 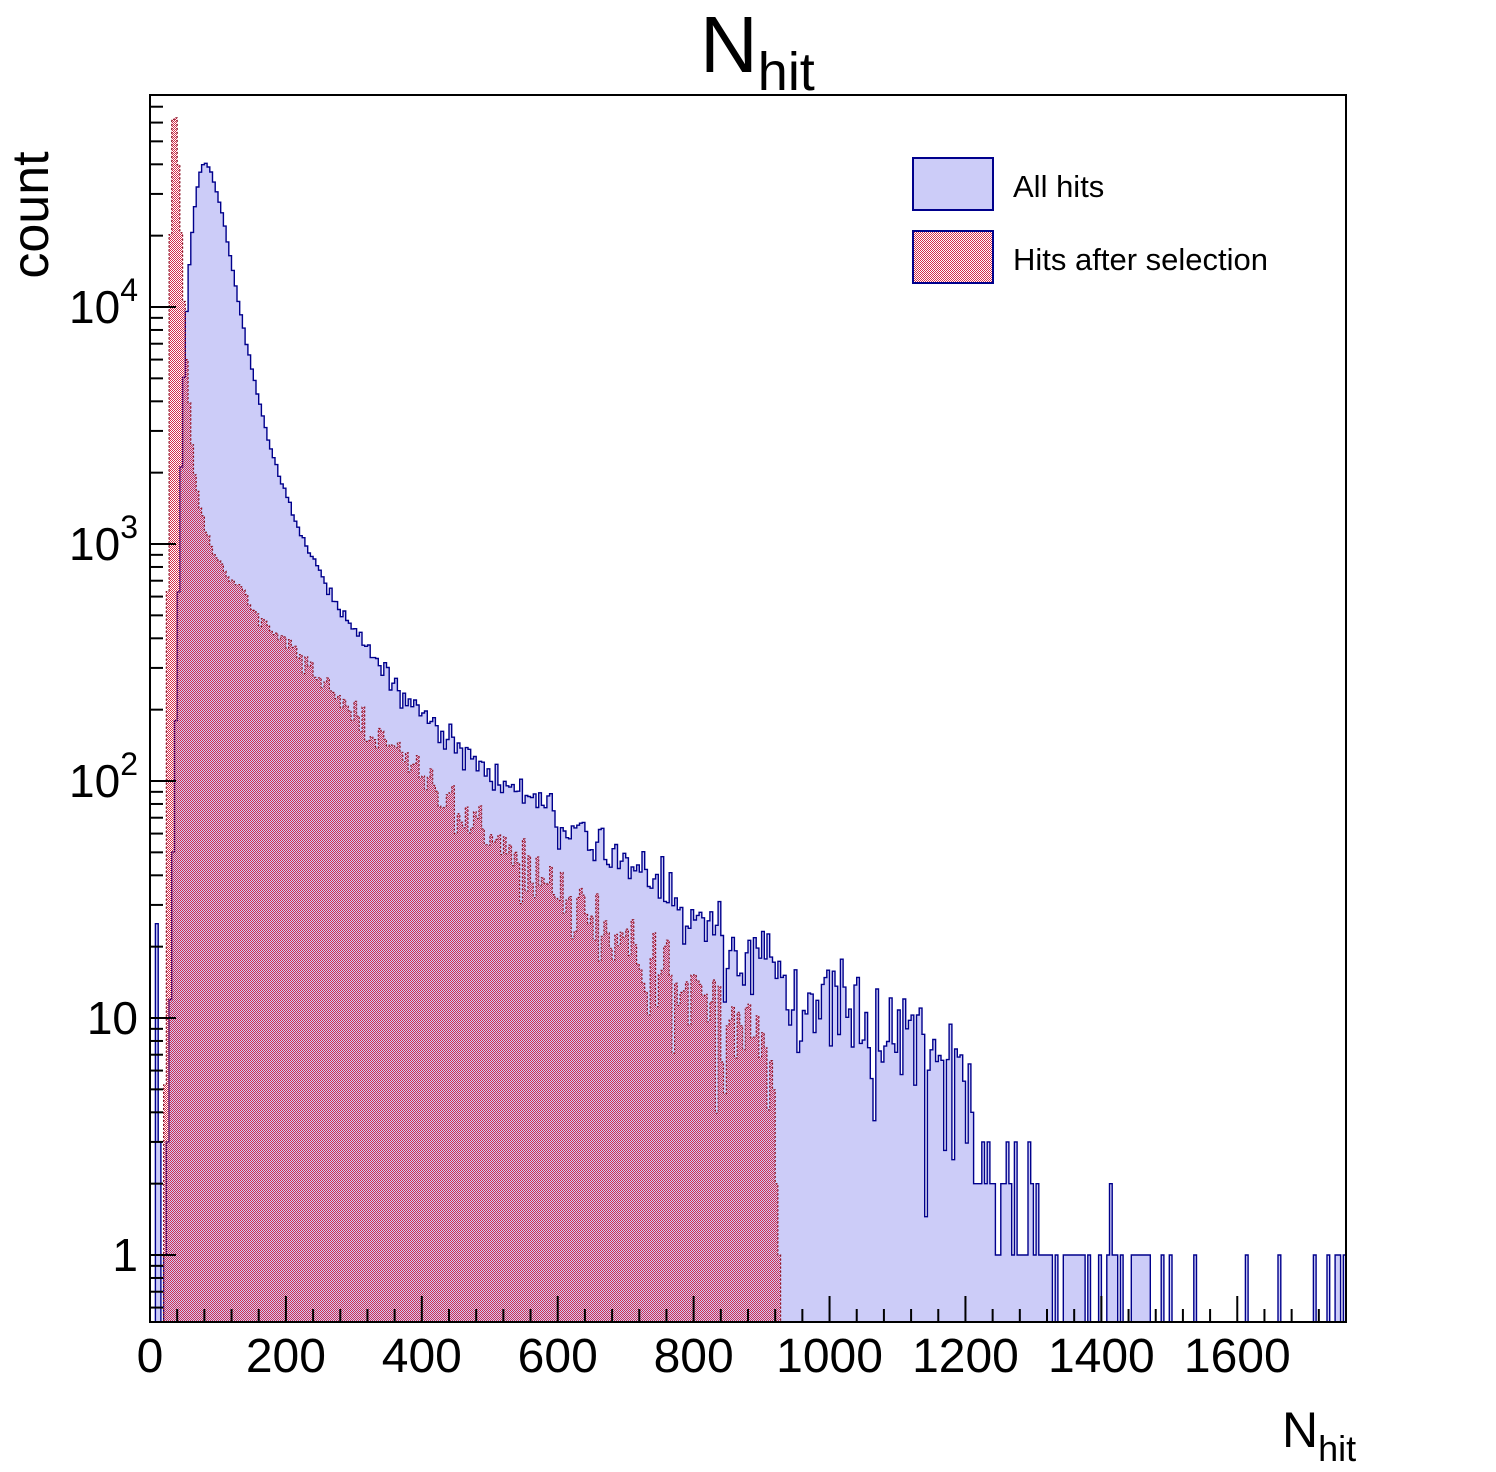 I want to click on x-tick-label: 0, so click(x=150, y=1356).